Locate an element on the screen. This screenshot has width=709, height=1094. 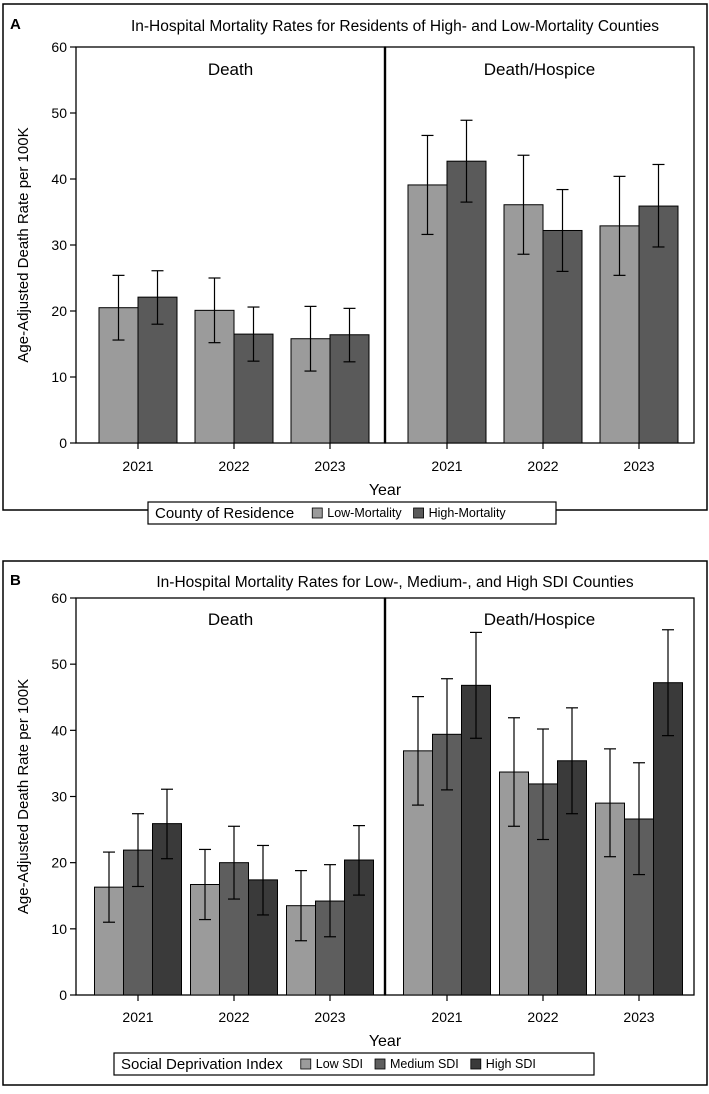
legend-item-label: High-Mortality is located at coordinates (468, 513).